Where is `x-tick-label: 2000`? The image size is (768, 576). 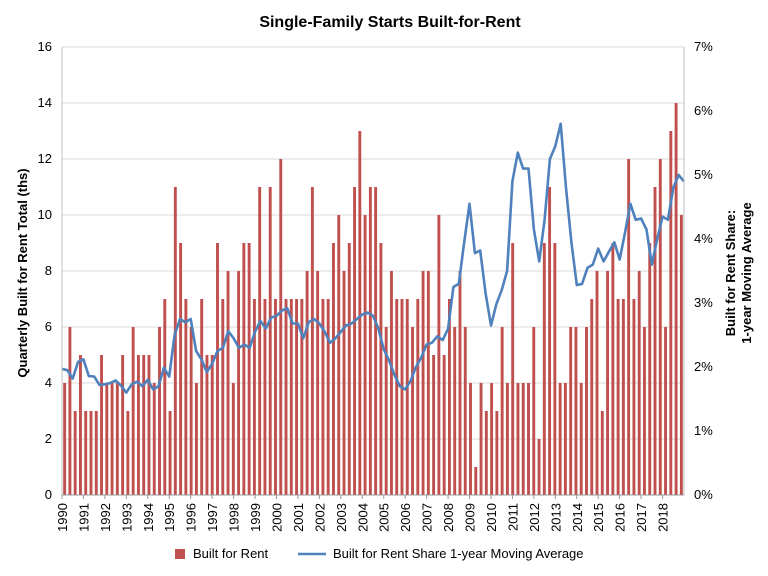 x-tick-label: 2000 is located at coordinates (276, 517).